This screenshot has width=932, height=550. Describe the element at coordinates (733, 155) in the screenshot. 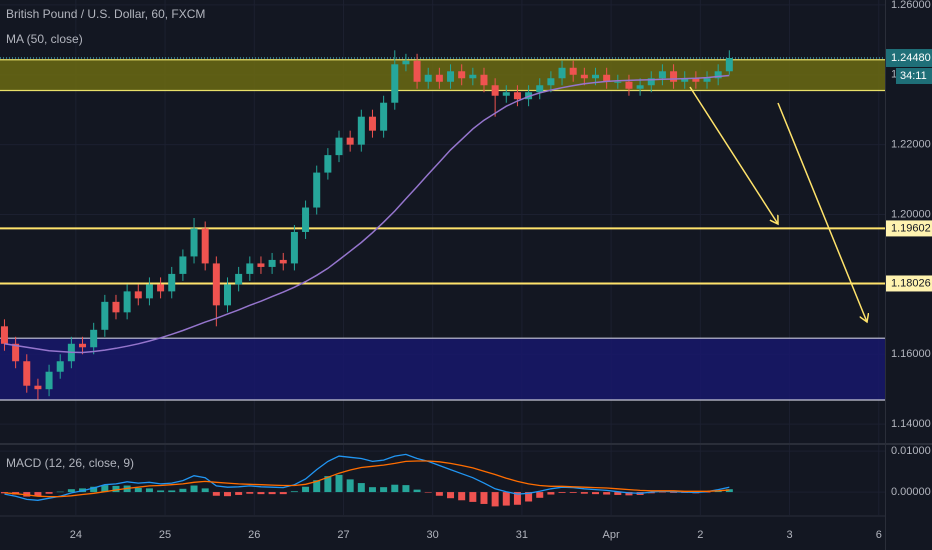

I see `arrow` at that location.